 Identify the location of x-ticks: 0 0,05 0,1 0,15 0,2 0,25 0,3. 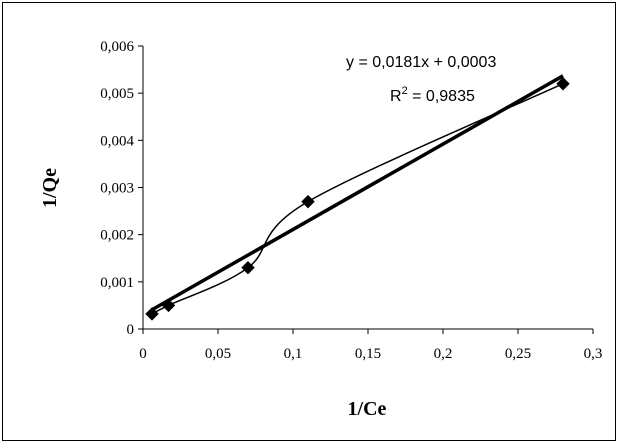
(370, 345).